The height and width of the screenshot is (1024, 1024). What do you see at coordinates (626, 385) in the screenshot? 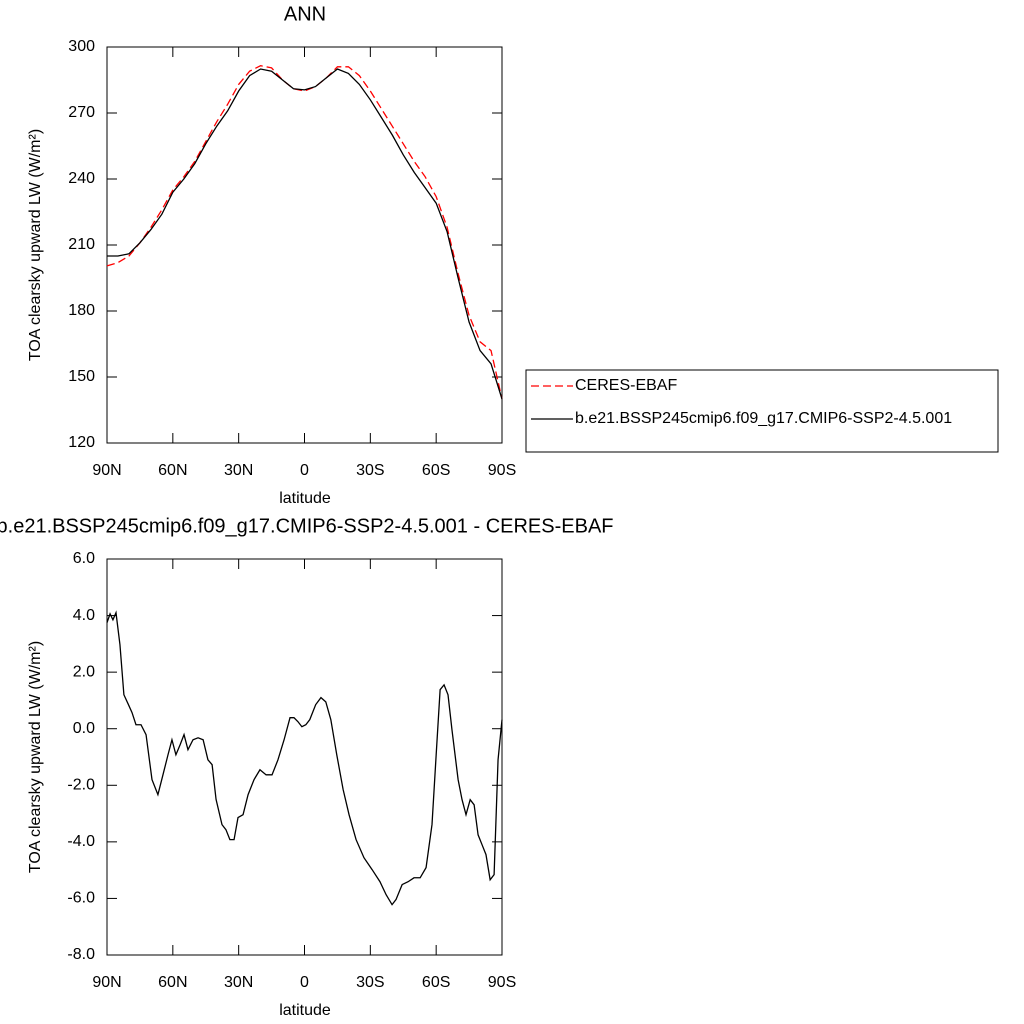
I see `legend-label: CERES-EBAF` at bounding box center [626, 385].